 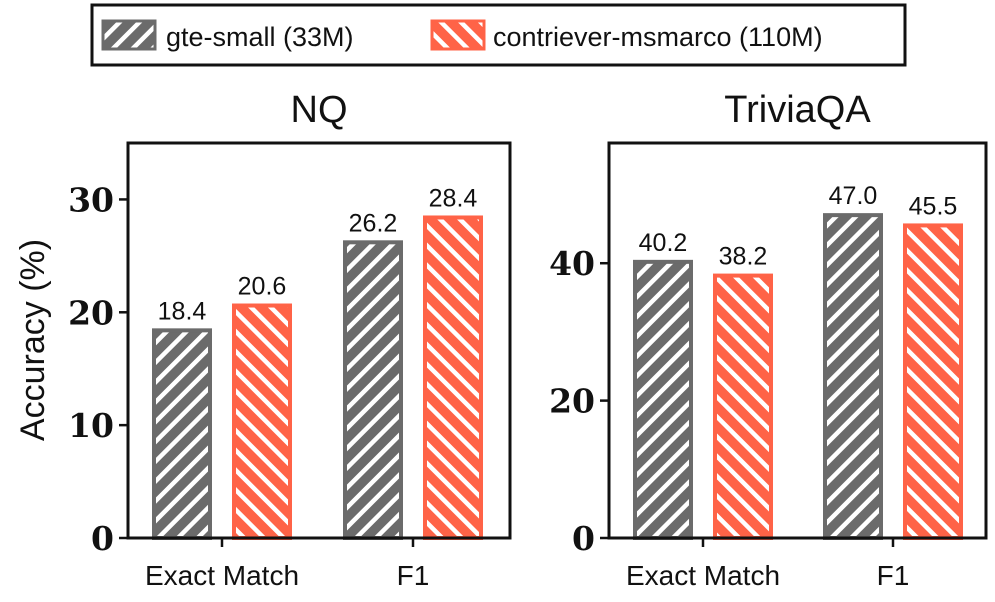 I want to click on bar-value-label: 18.4, so click(x=182, y=311).